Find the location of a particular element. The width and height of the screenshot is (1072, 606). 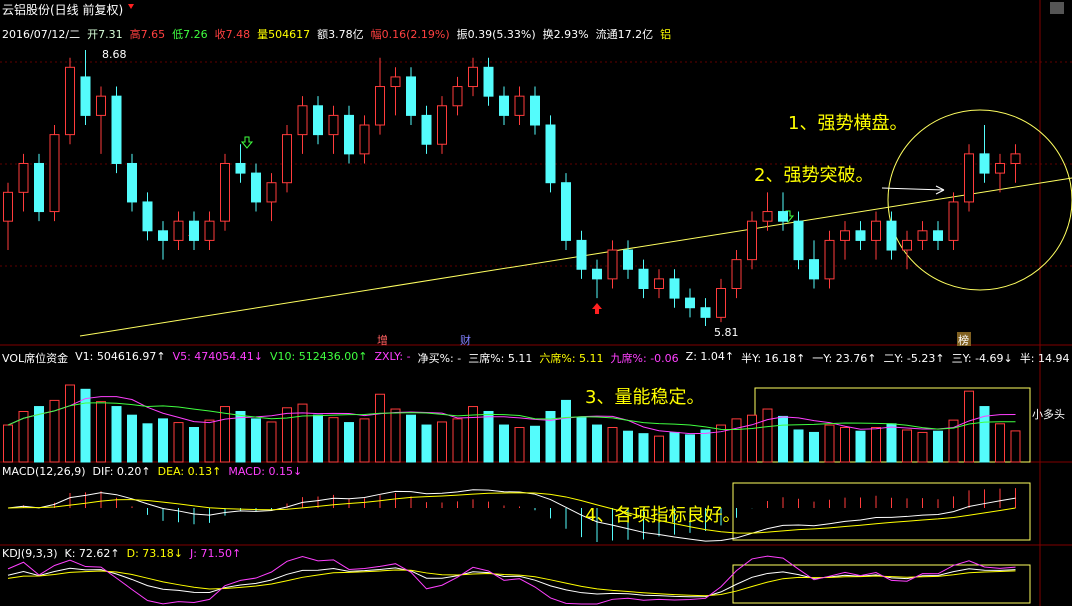

kdj-d is located at coordinates (511, 583).